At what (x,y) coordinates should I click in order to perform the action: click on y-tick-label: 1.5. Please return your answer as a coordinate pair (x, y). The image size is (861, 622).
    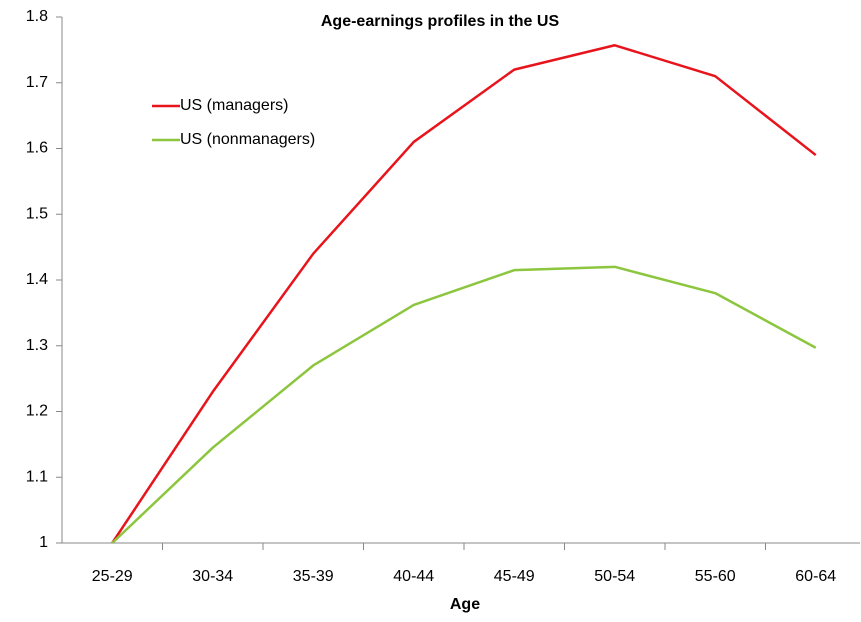
    Looking at the image, I should click on (37, 213).